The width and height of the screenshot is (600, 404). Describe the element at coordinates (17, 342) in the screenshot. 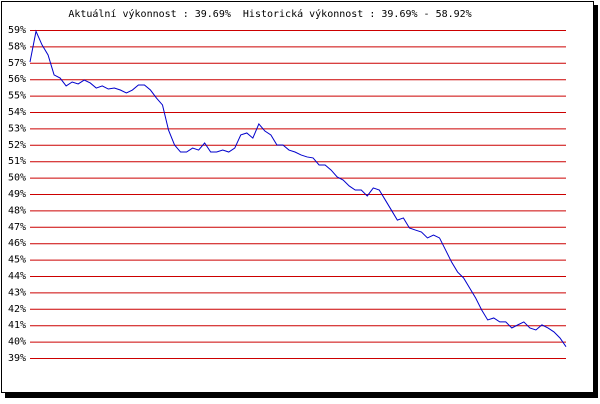

I see `y-tick-label: 40%` at that location.